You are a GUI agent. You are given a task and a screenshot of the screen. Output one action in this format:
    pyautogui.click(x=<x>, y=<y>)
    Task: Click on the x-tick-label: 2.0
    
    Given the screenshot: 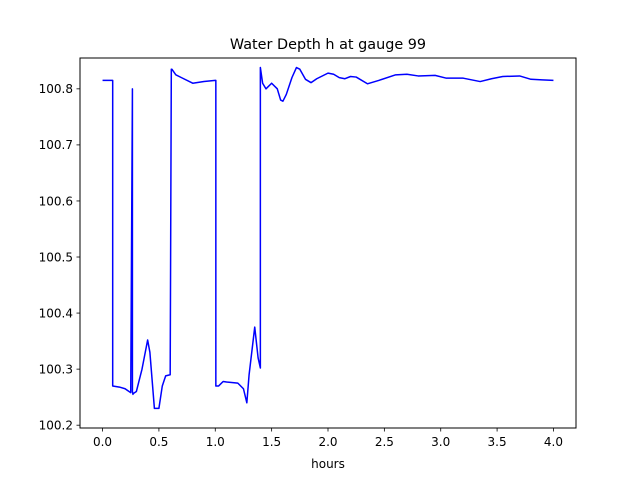 What is the action you would take?
    pyautogui.click(x=327, y=442)
    